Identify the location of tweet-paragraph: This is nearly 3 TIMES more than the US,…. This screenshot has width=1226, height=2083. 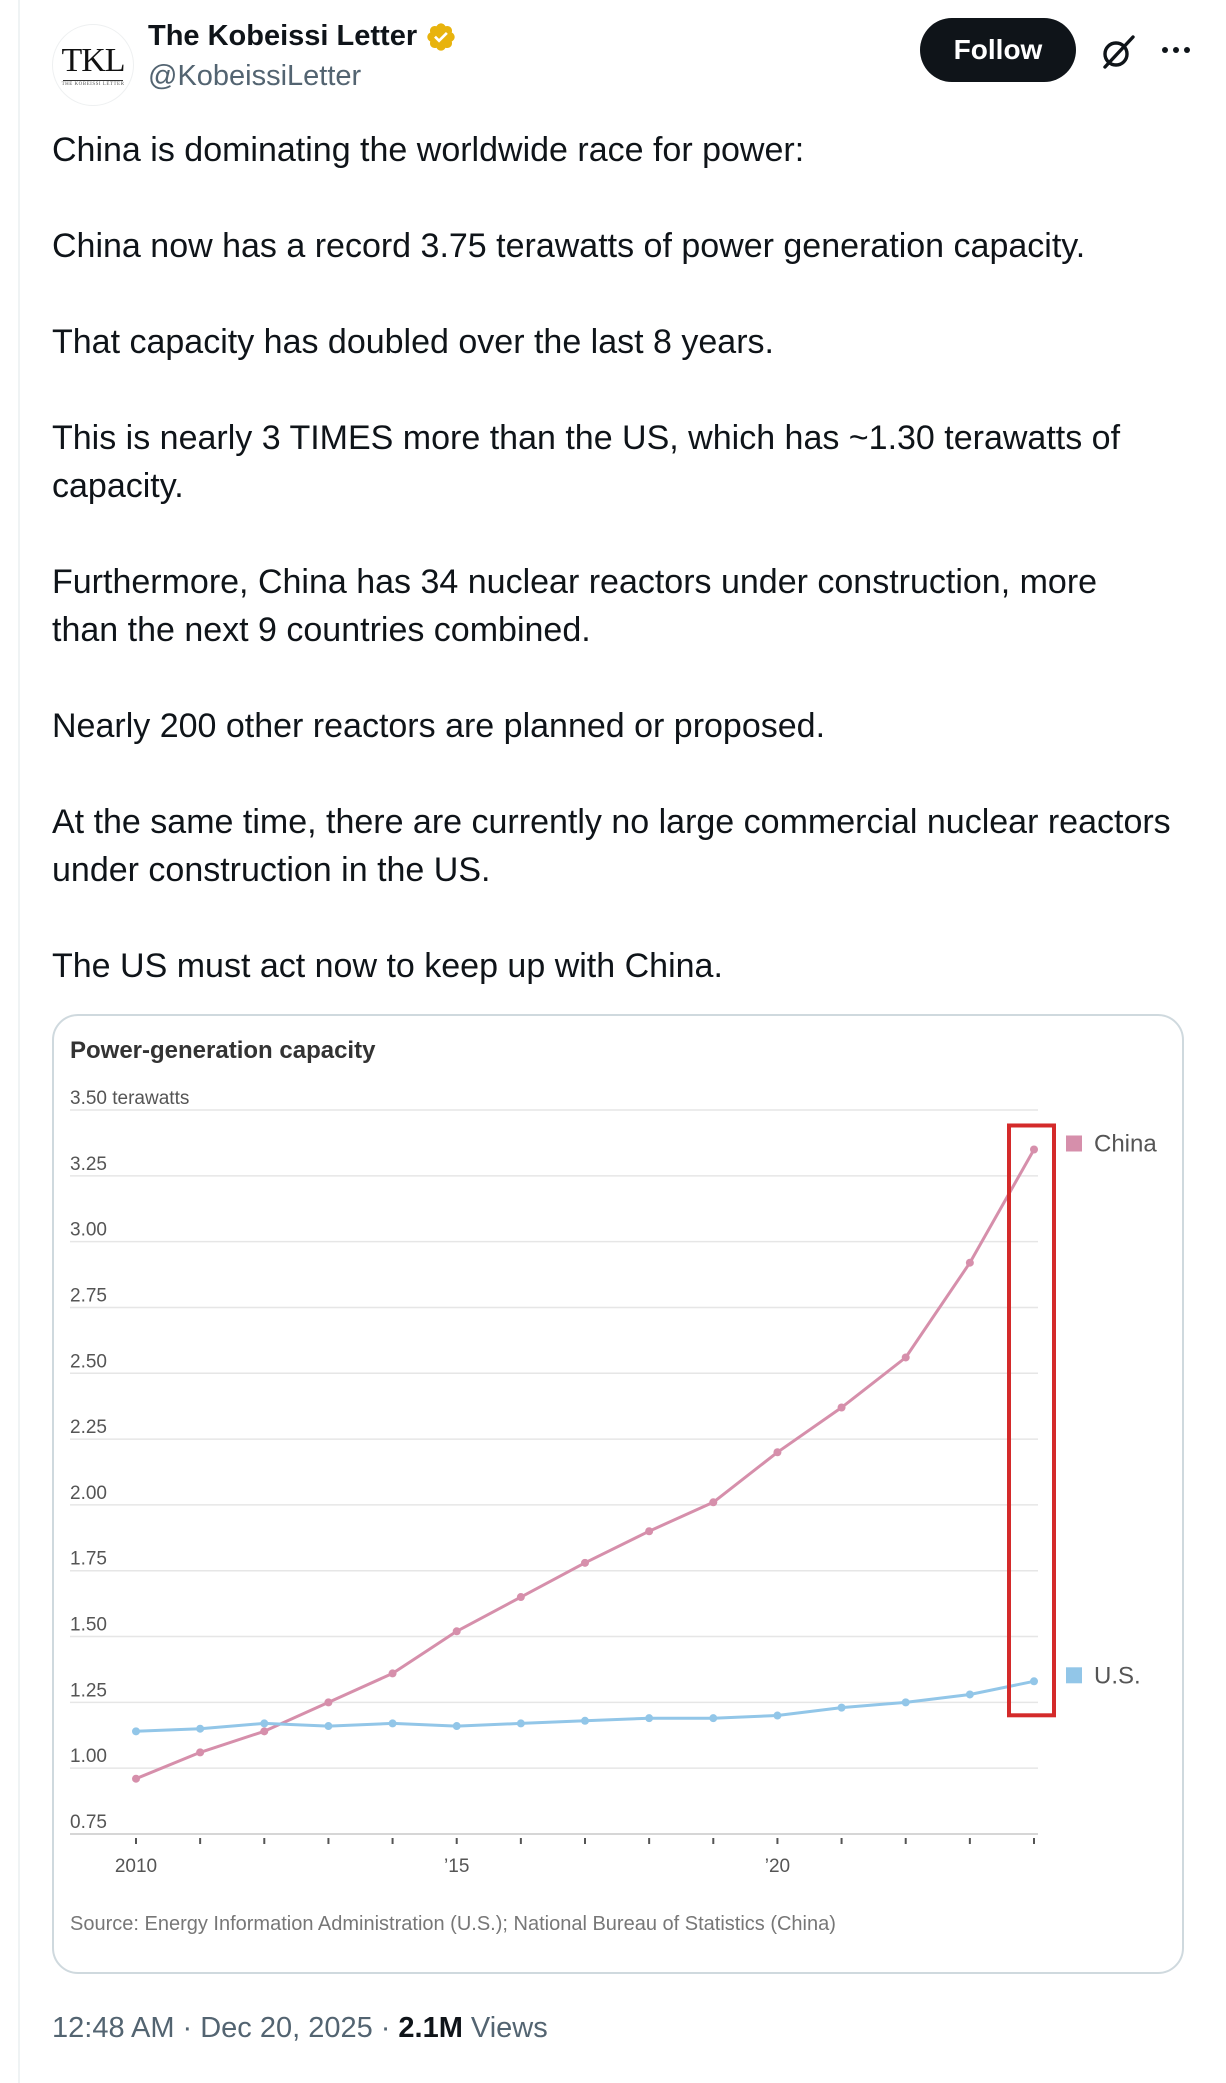
(586, 462).